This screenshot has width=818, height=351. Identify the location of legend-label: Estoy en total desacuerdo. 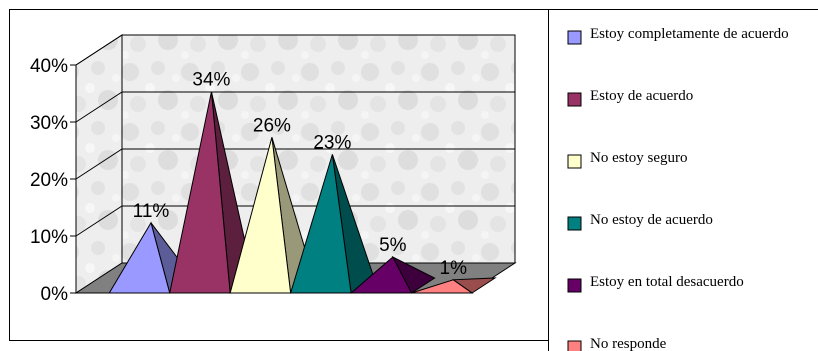
(667, 282).